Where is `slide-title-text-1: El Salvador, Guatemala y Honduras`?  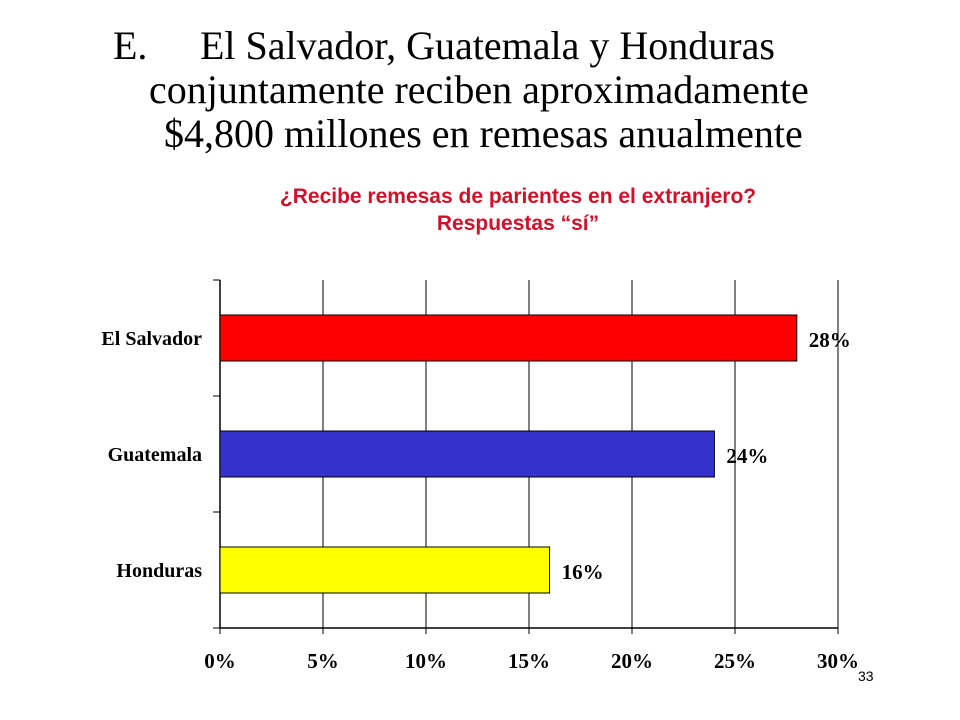
slide-title-text-1: El Salvador, Guatemala y Honduras is located at coordinates (487, 45).